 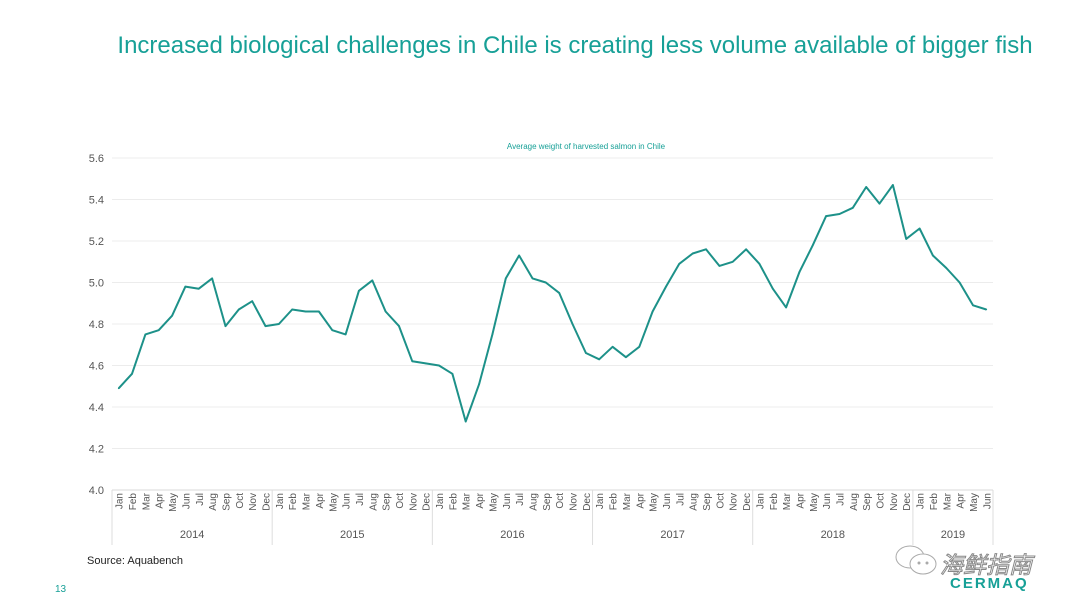 I want to click on y-tick-label: 5.6, so click(x=96, y=159).